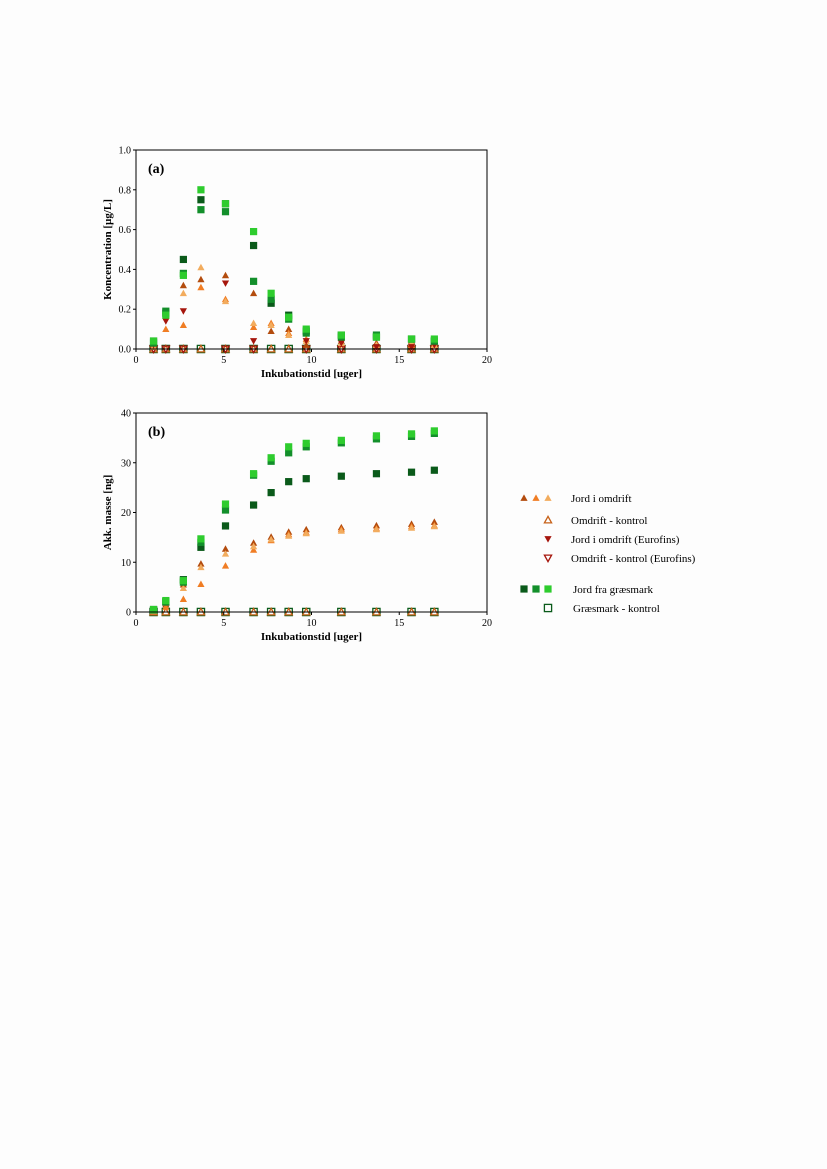 This screenshot has height=1169, width=827. Describe the element at coordinates (576, 499) in the screenshot. I see `legend-item-jord-i-omdrift: Jord i omdrift` at that location.